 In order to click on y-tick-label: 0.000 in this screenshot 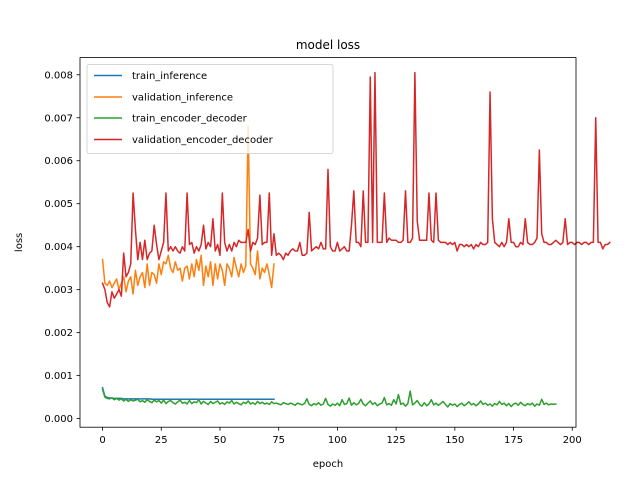, I will do `click(58, 419)`.